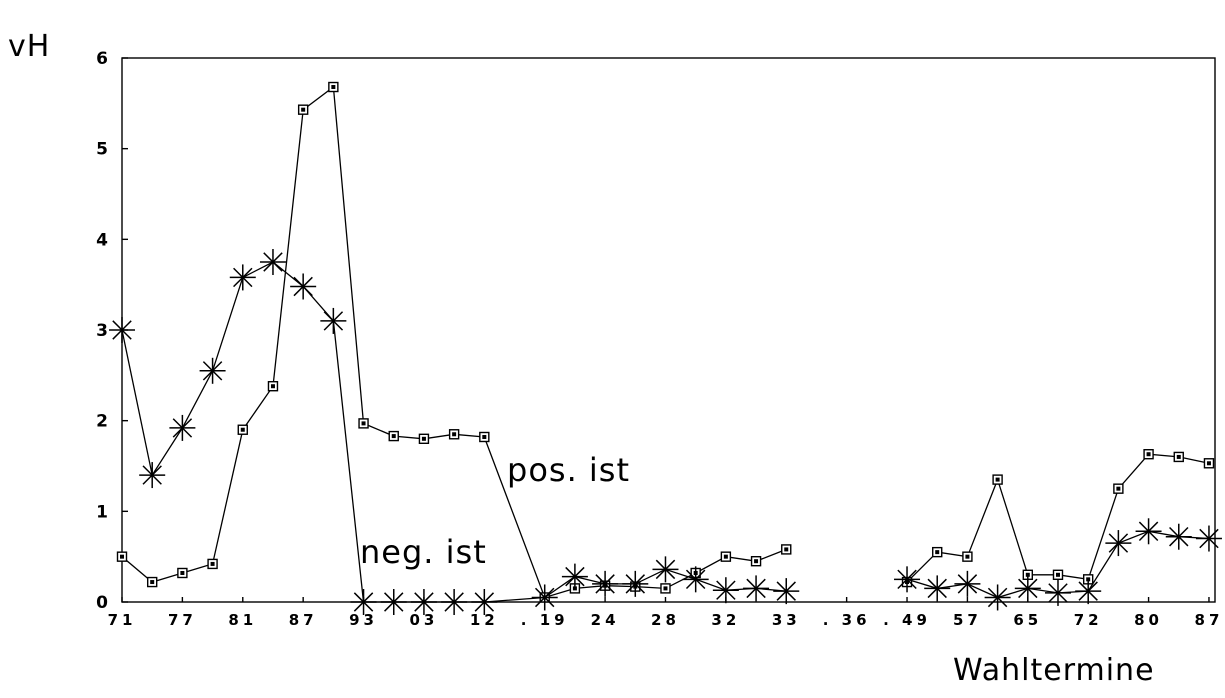 This screenshot has height=698, width=1225. I want to click on x-axis-title: Wahltermine, so click(1054, 670).